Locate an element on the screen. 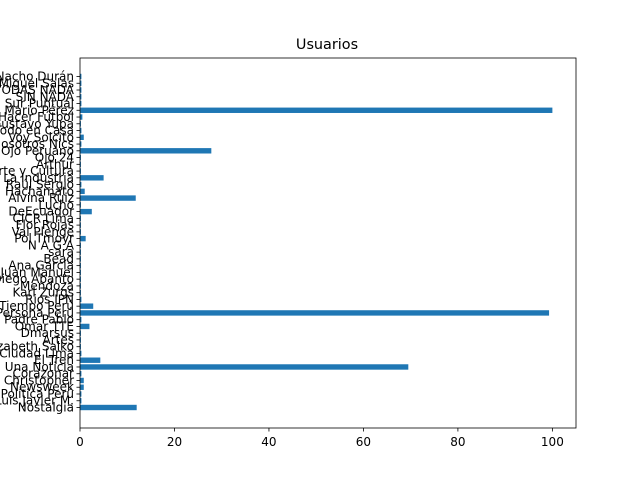  y-tick-label: Ojo Peruano is located at coordinates (37, 151).